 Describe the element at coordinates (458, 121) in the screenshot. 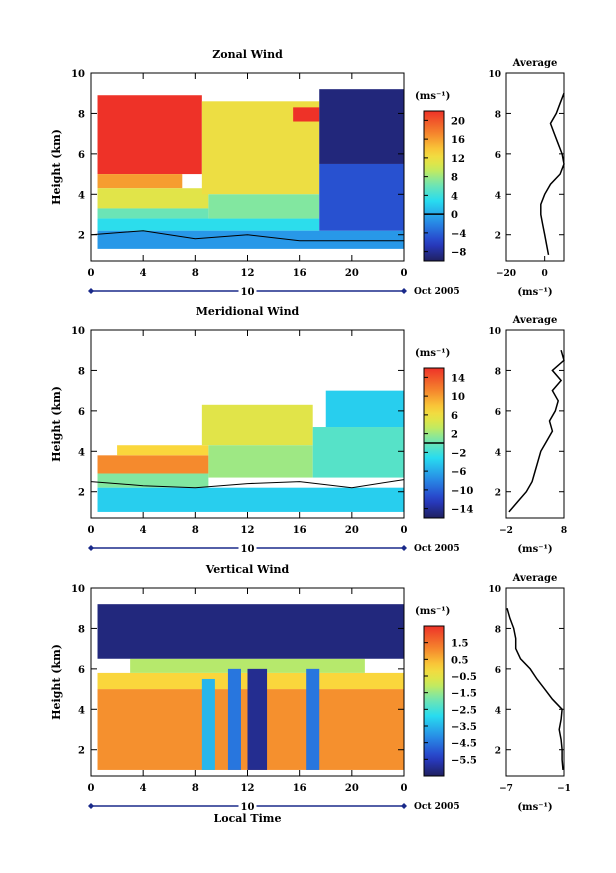

I see `colorbar-tick-label: 20` at that location.